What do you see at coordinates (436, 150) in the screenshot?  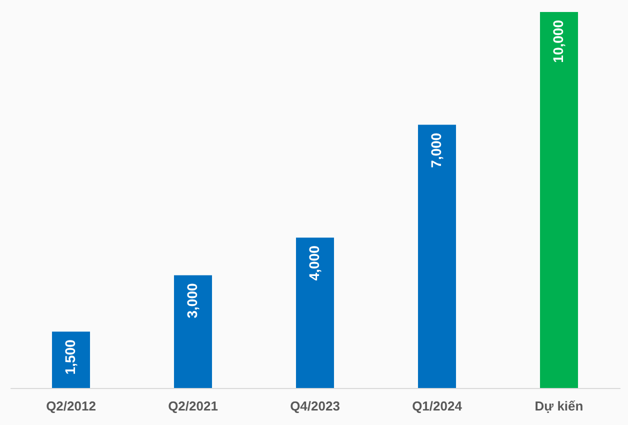 I see `data-label: 7,000` at bounding box center [436, 150].